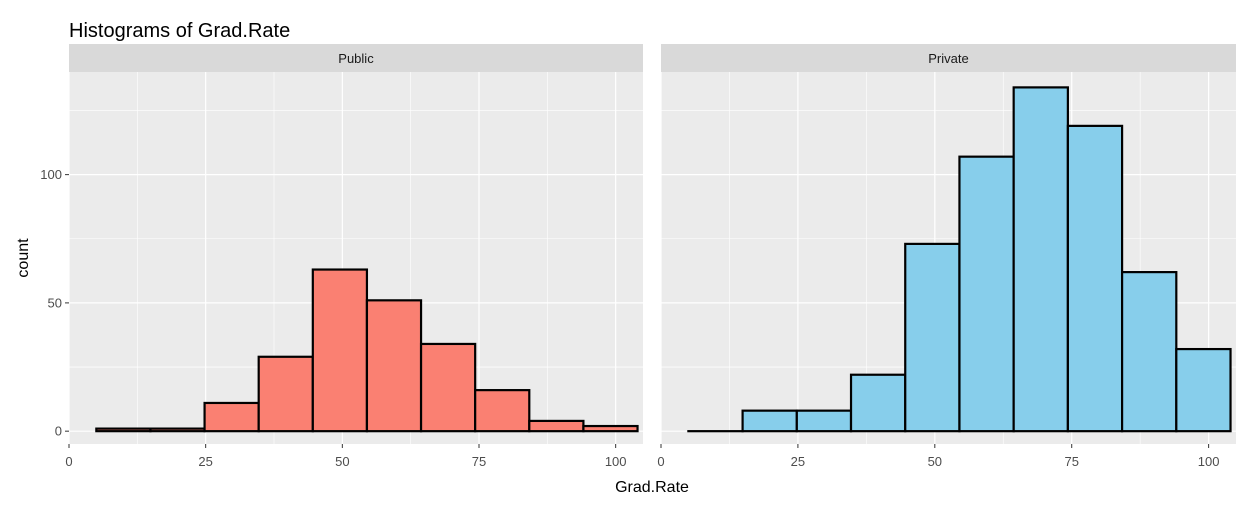 This screenshot has height=522, width=1255. What do you see at coordinates (948, 58) in the screenshot?
I see `facet-strip-label: Private` at bounding box center [948, 58].